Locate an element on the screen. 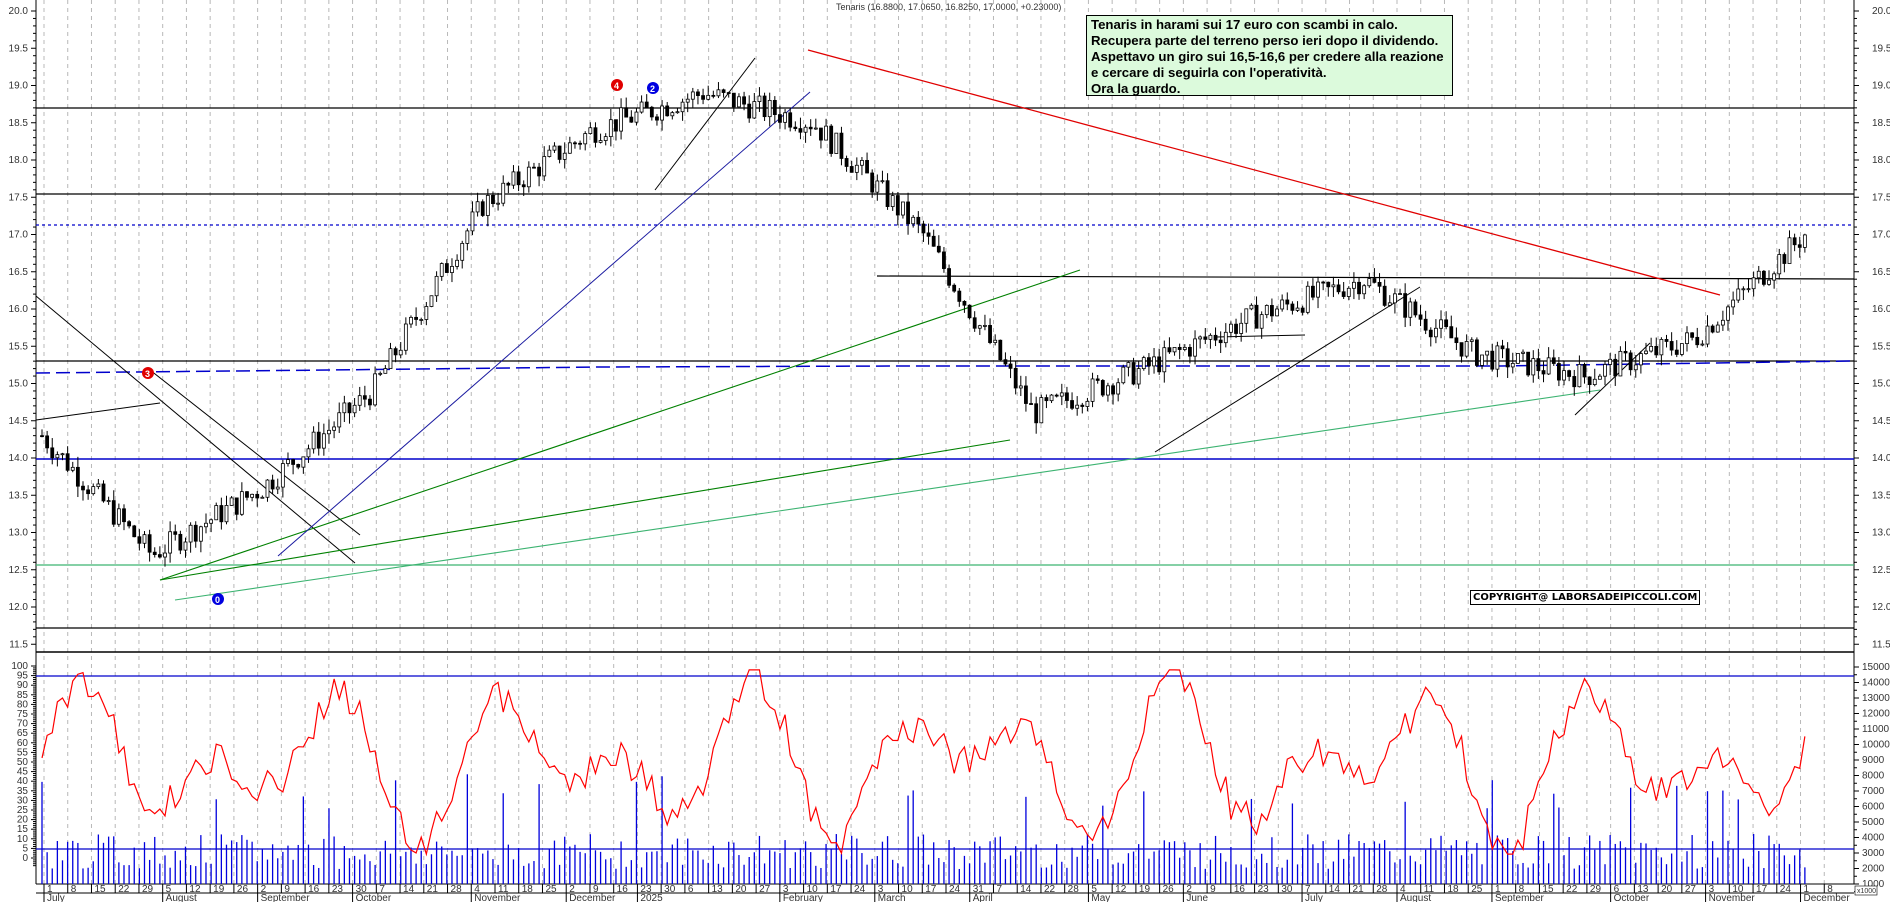  svg-text: 23 is located at coordinates (338, 889).